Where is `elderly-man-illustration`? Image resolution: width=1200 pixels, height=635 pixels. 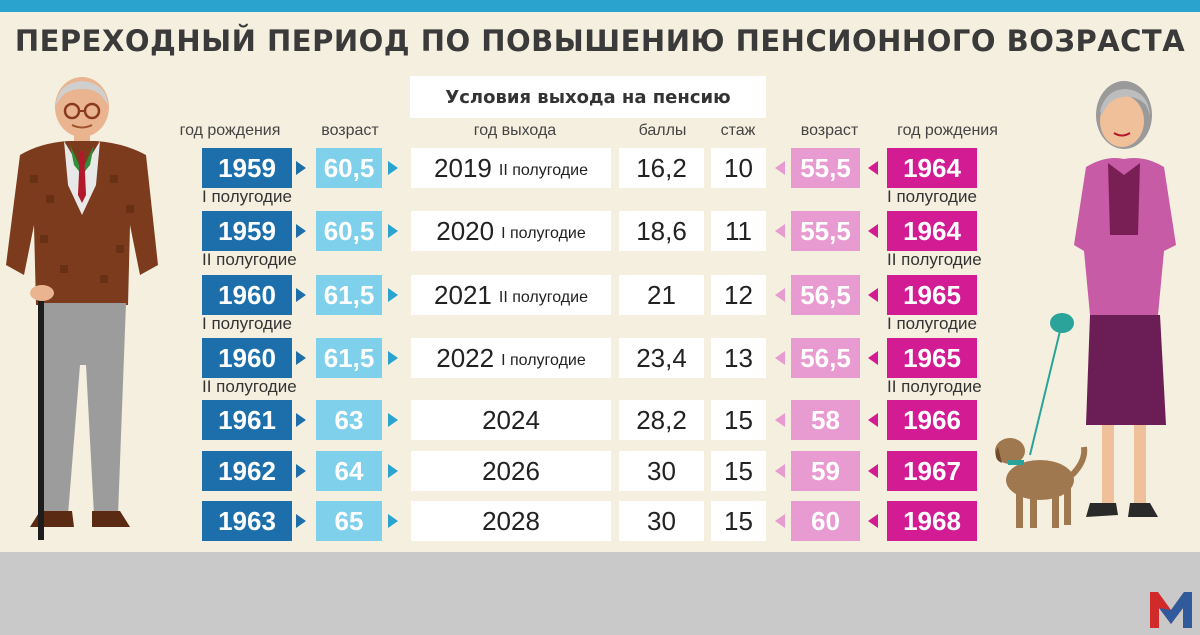
elderly-man-illustration is located at coordinates (82, 308).